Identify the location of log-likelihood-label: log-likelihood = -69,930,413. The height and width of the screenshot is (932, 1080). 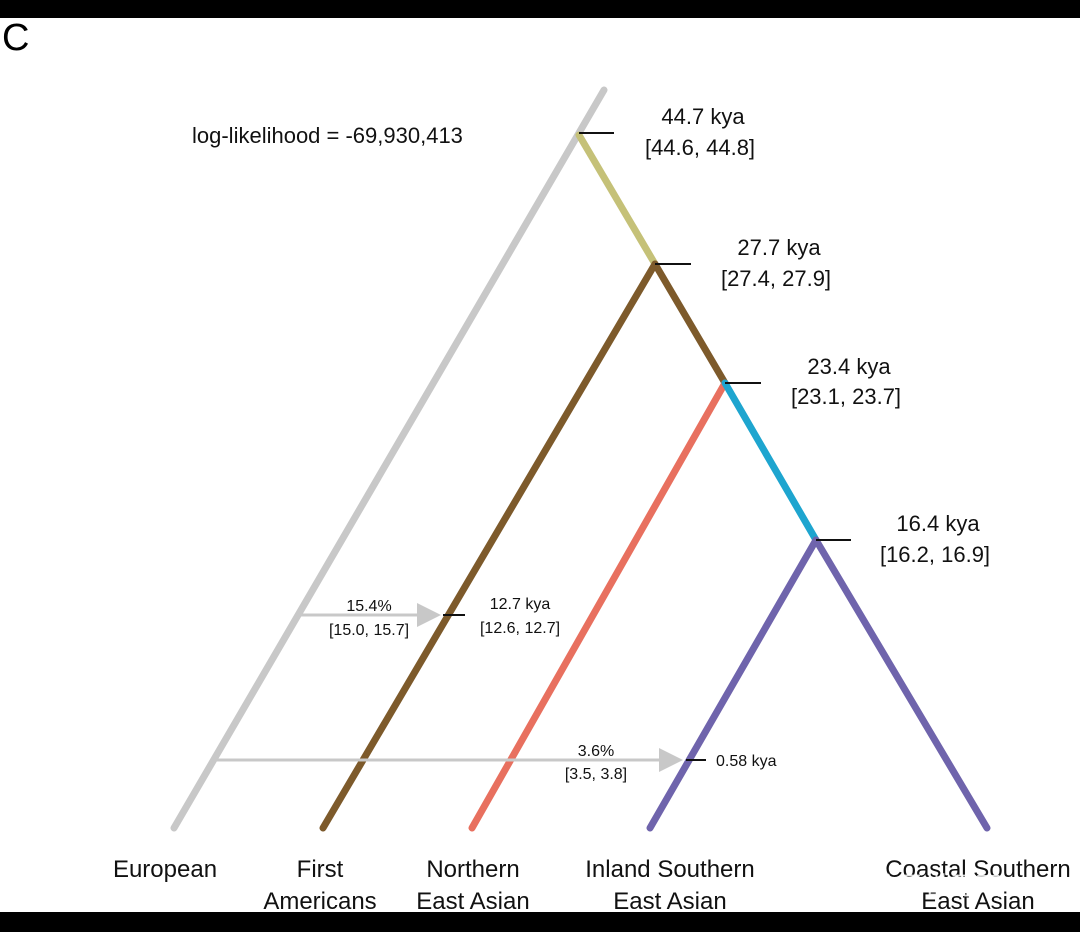
(327, 135).